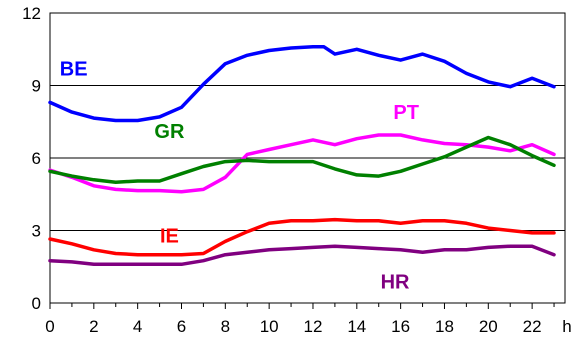  What do you see at coordinates (74, 70) in the screenshot?
I see `series-label-be: BE` at bounding box center [74, 70].